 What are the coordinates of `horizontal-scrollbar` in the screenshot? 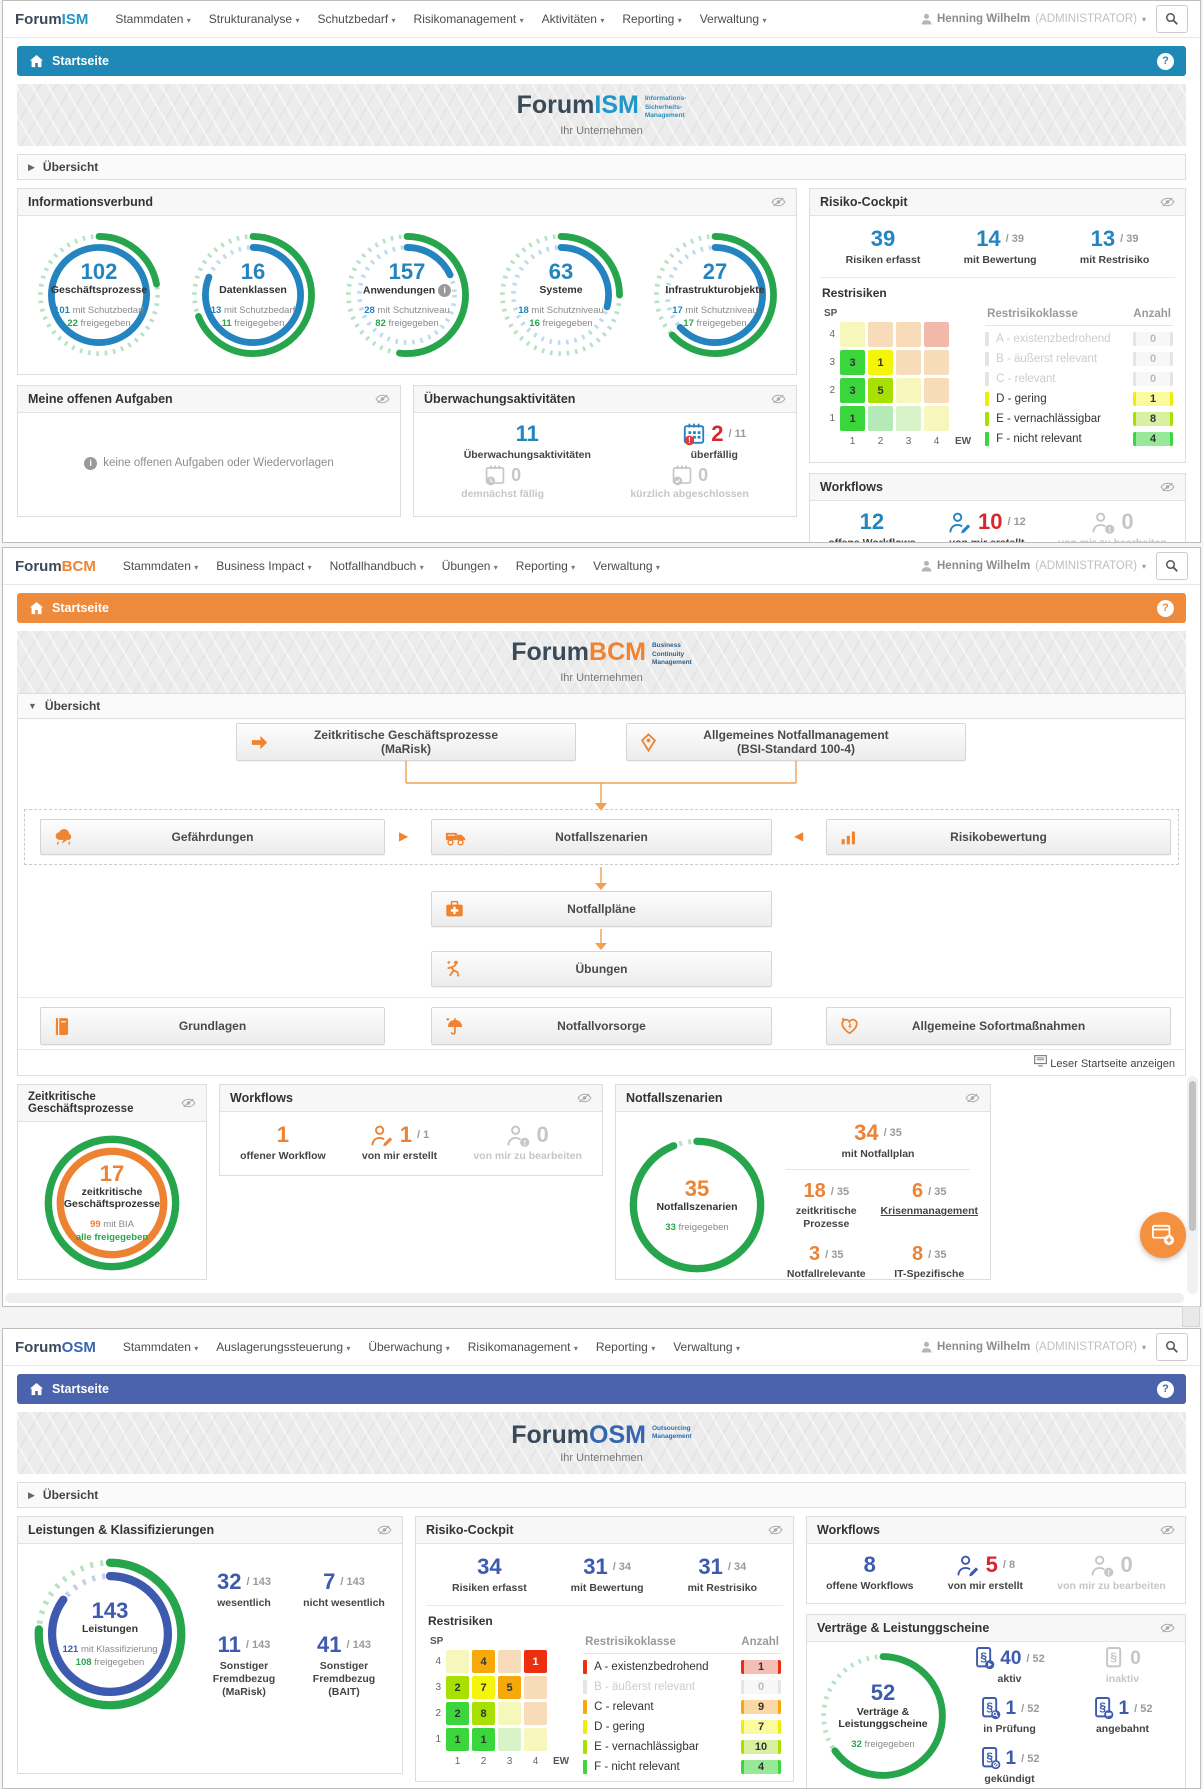 It's located at (594, 1298).